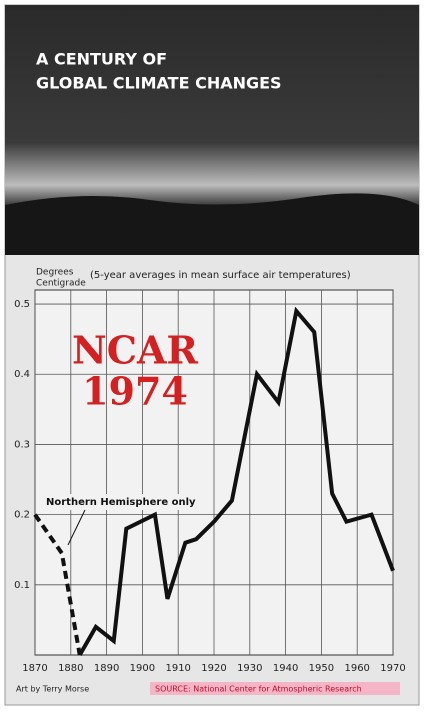 The height and width of the screenshot is (720, 431). What do you see at coordinates (159, 83) in the screenshot?
I see `title: GLOBAL CLIMATE CHANGES` at bounding box center [159, 83].